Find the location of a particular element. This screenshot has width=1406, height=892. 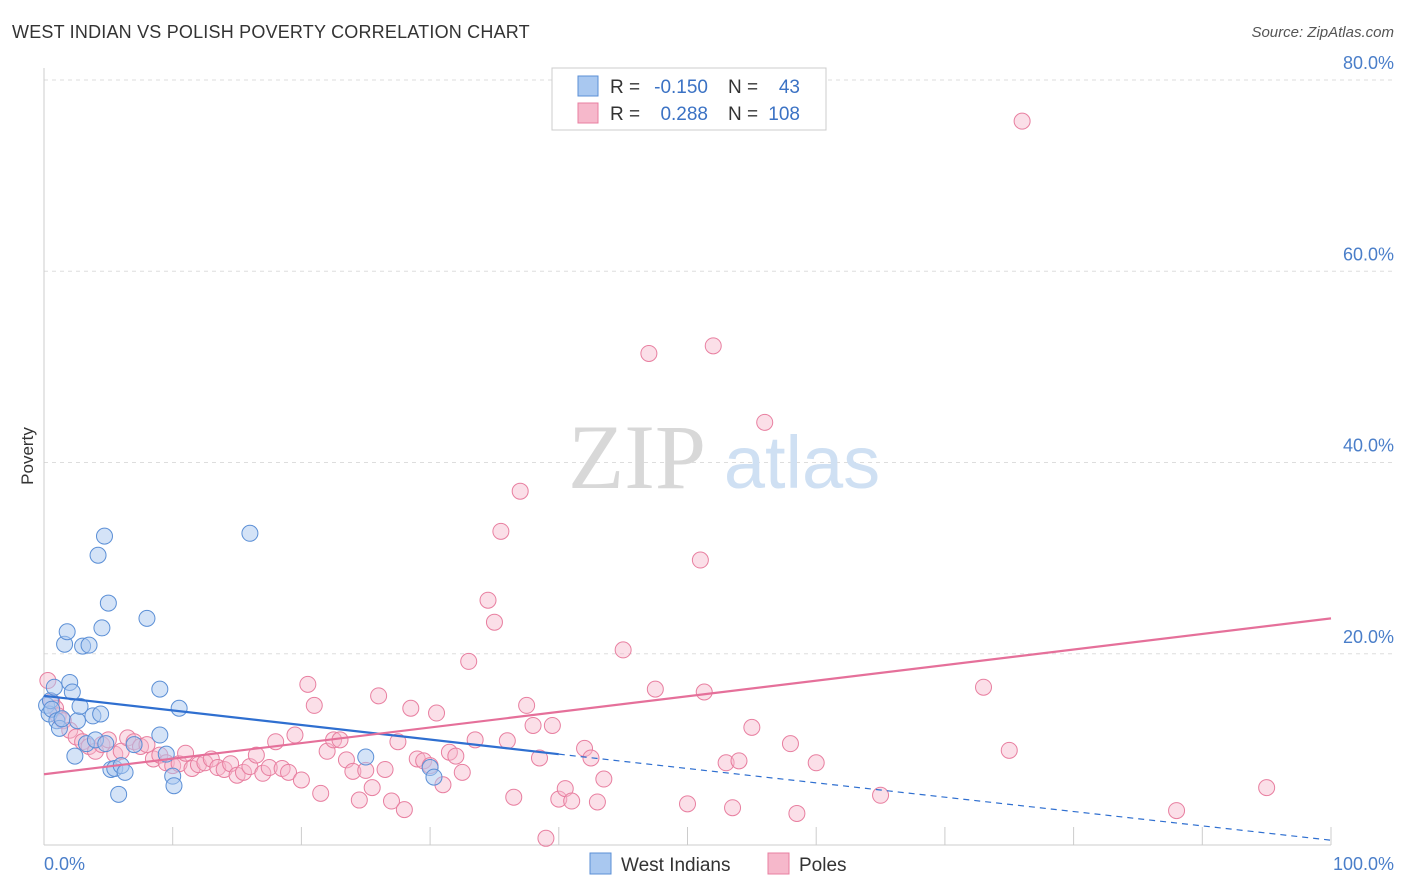

watermark-zip: ZIP is located at coordinates (637, 457).